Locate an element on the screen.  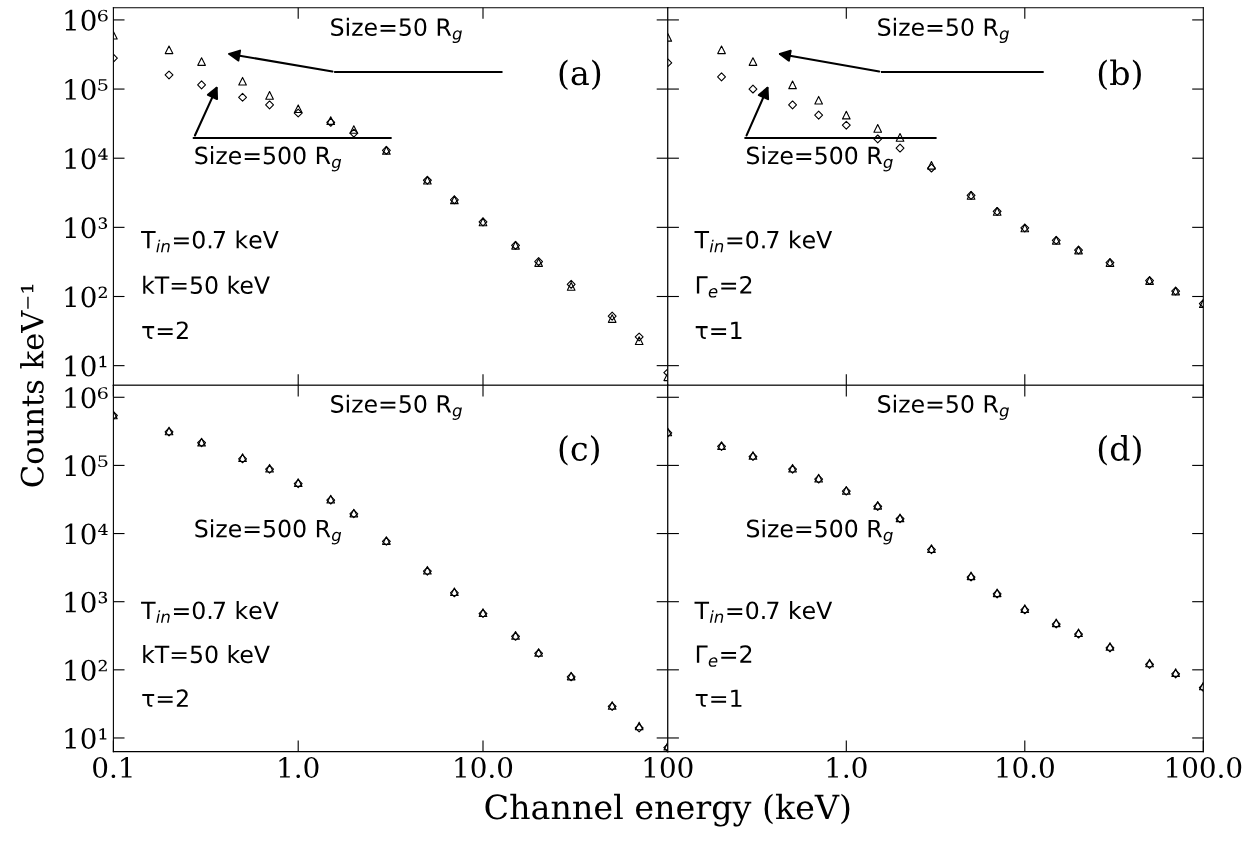
x-axis-title: Channel energy (keV) is located at coordinates (667, 810).